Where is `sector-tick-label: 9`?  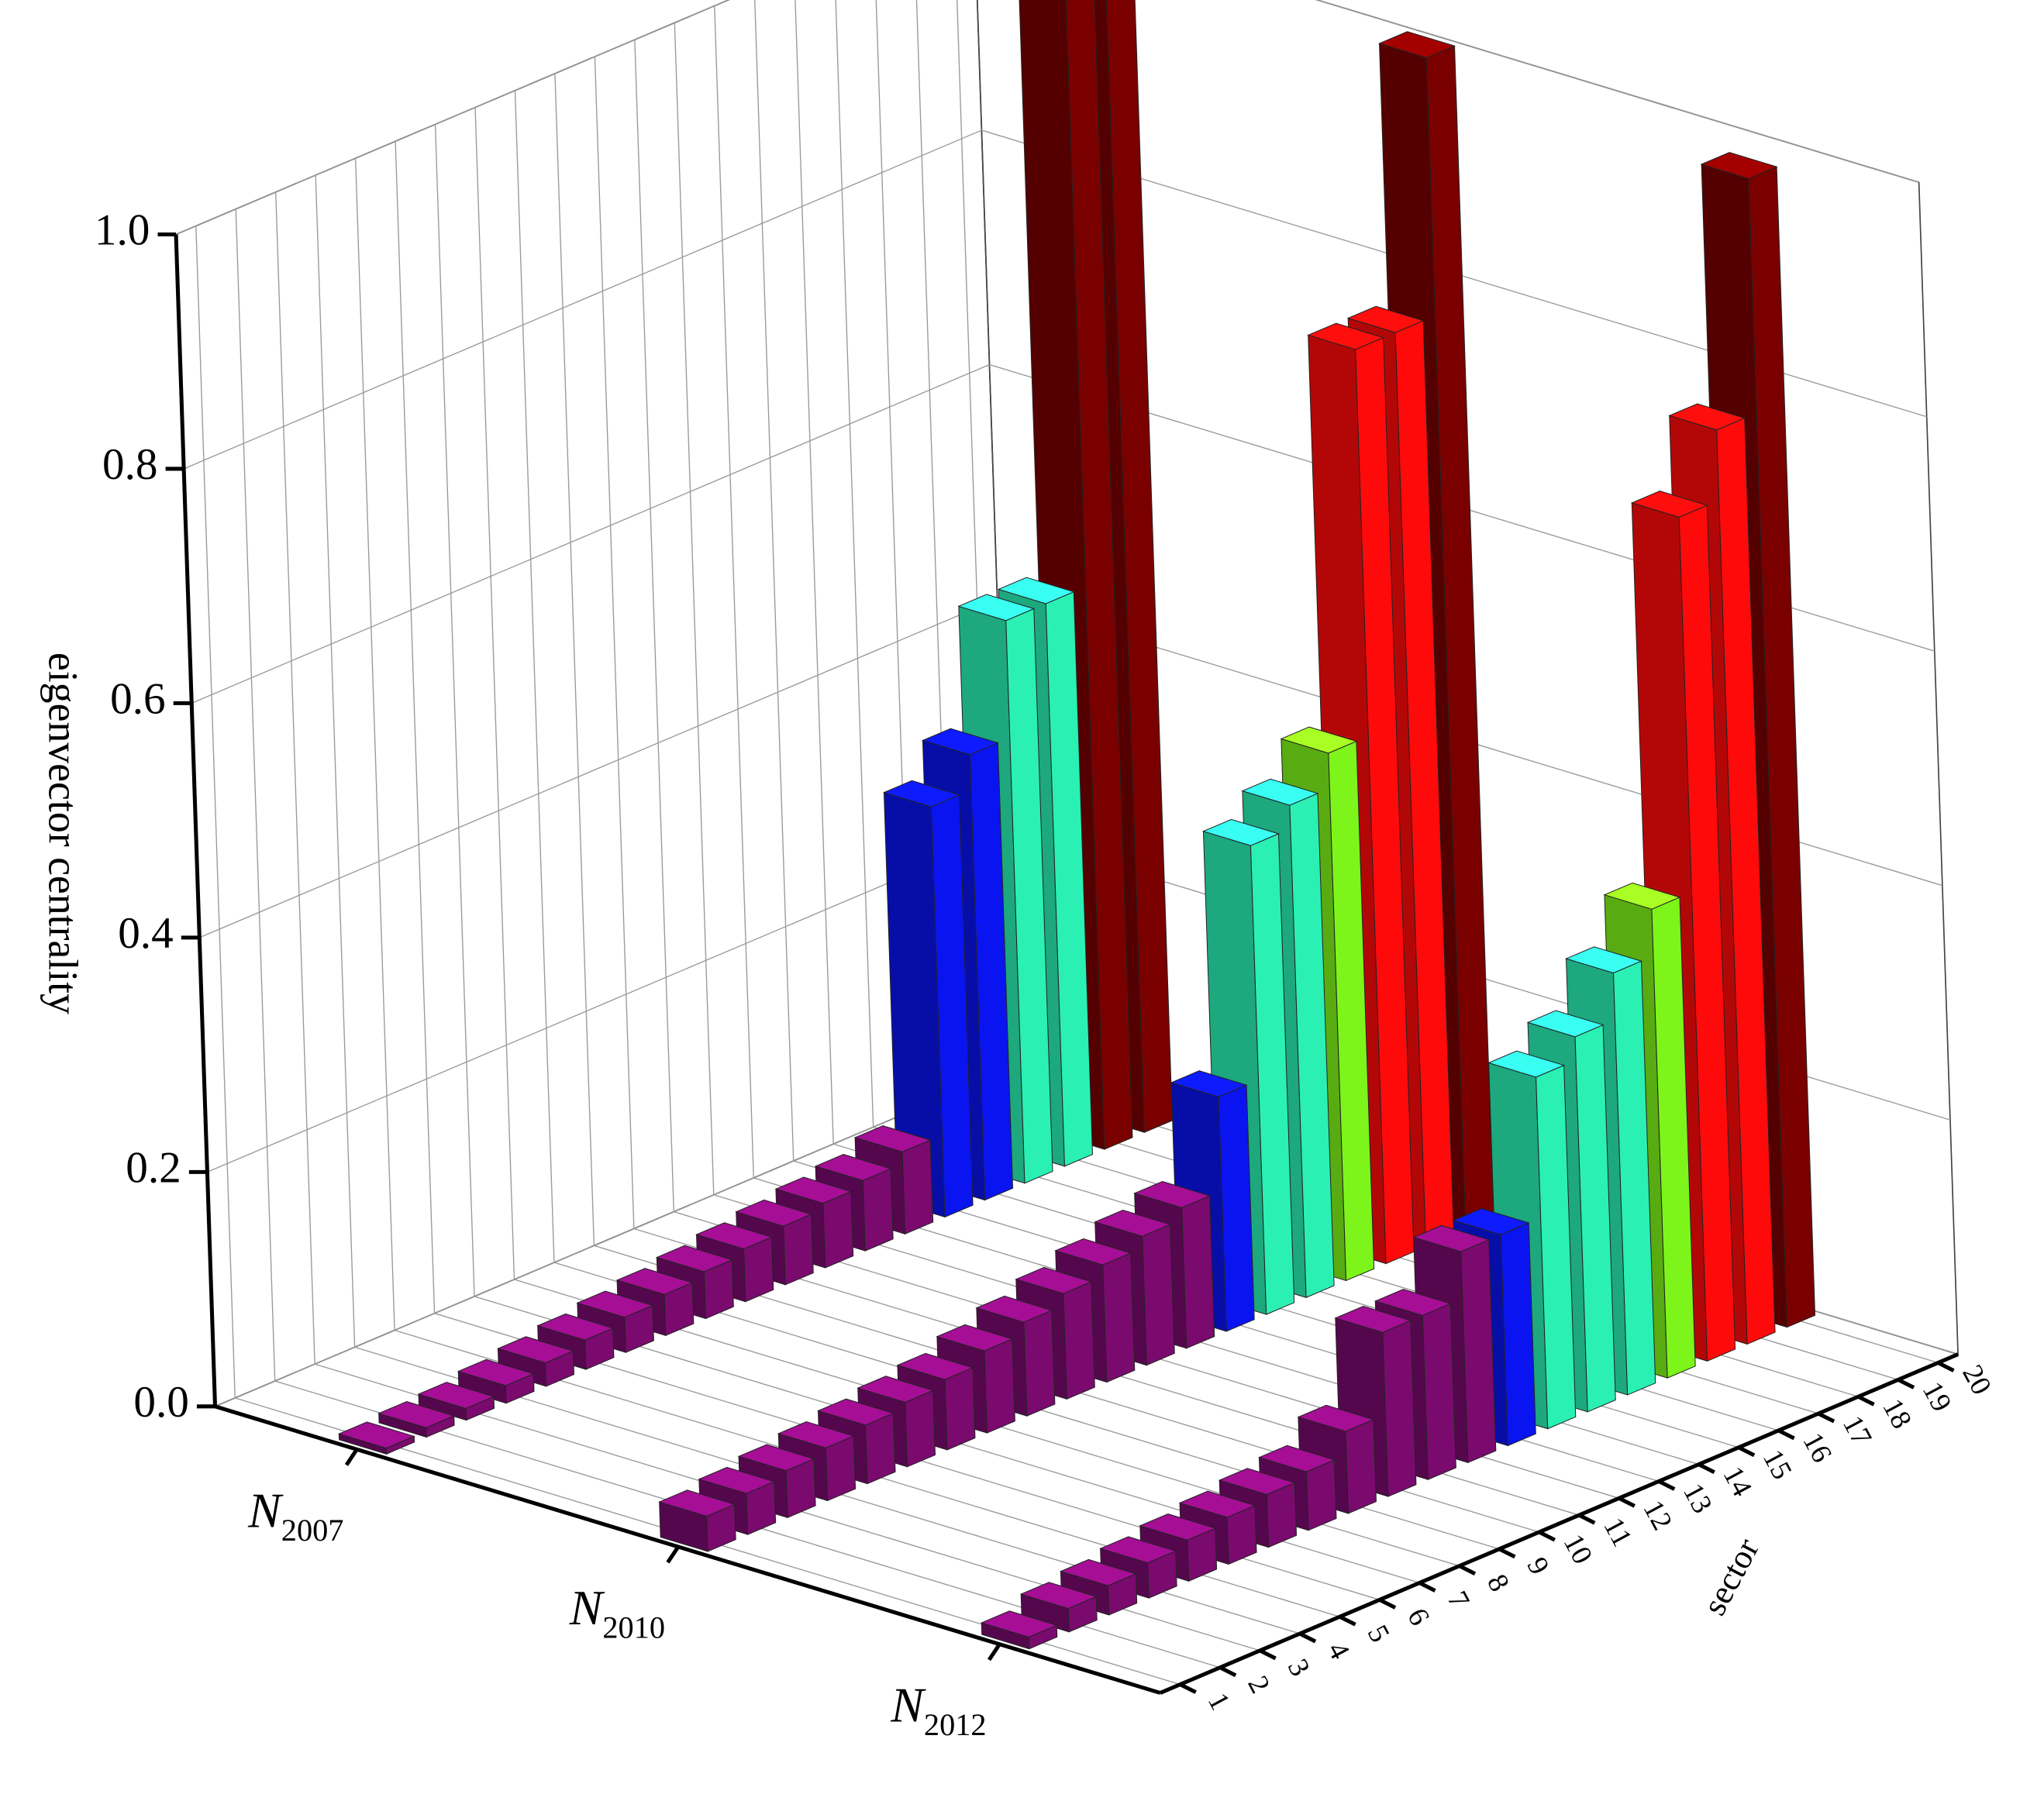 sector-tick-label: 9 is located at coordinates (1538, 1566).